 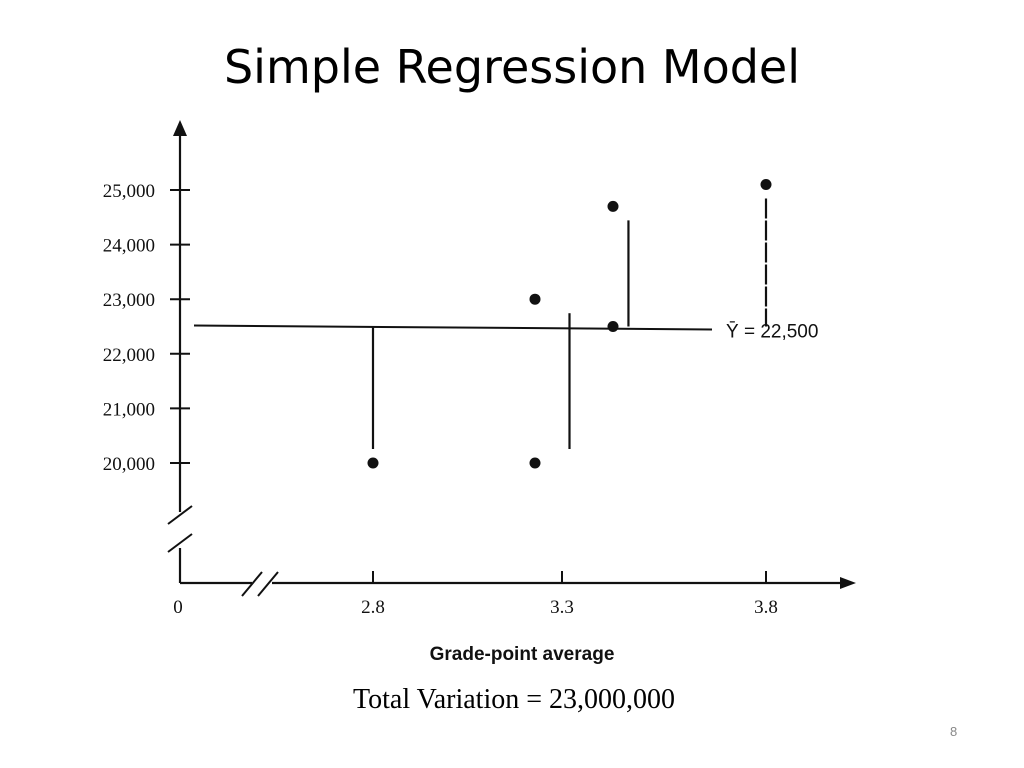 I want to click on total-variation-caption: Total Variation = 23,000,000, so click(x=514, y=699).